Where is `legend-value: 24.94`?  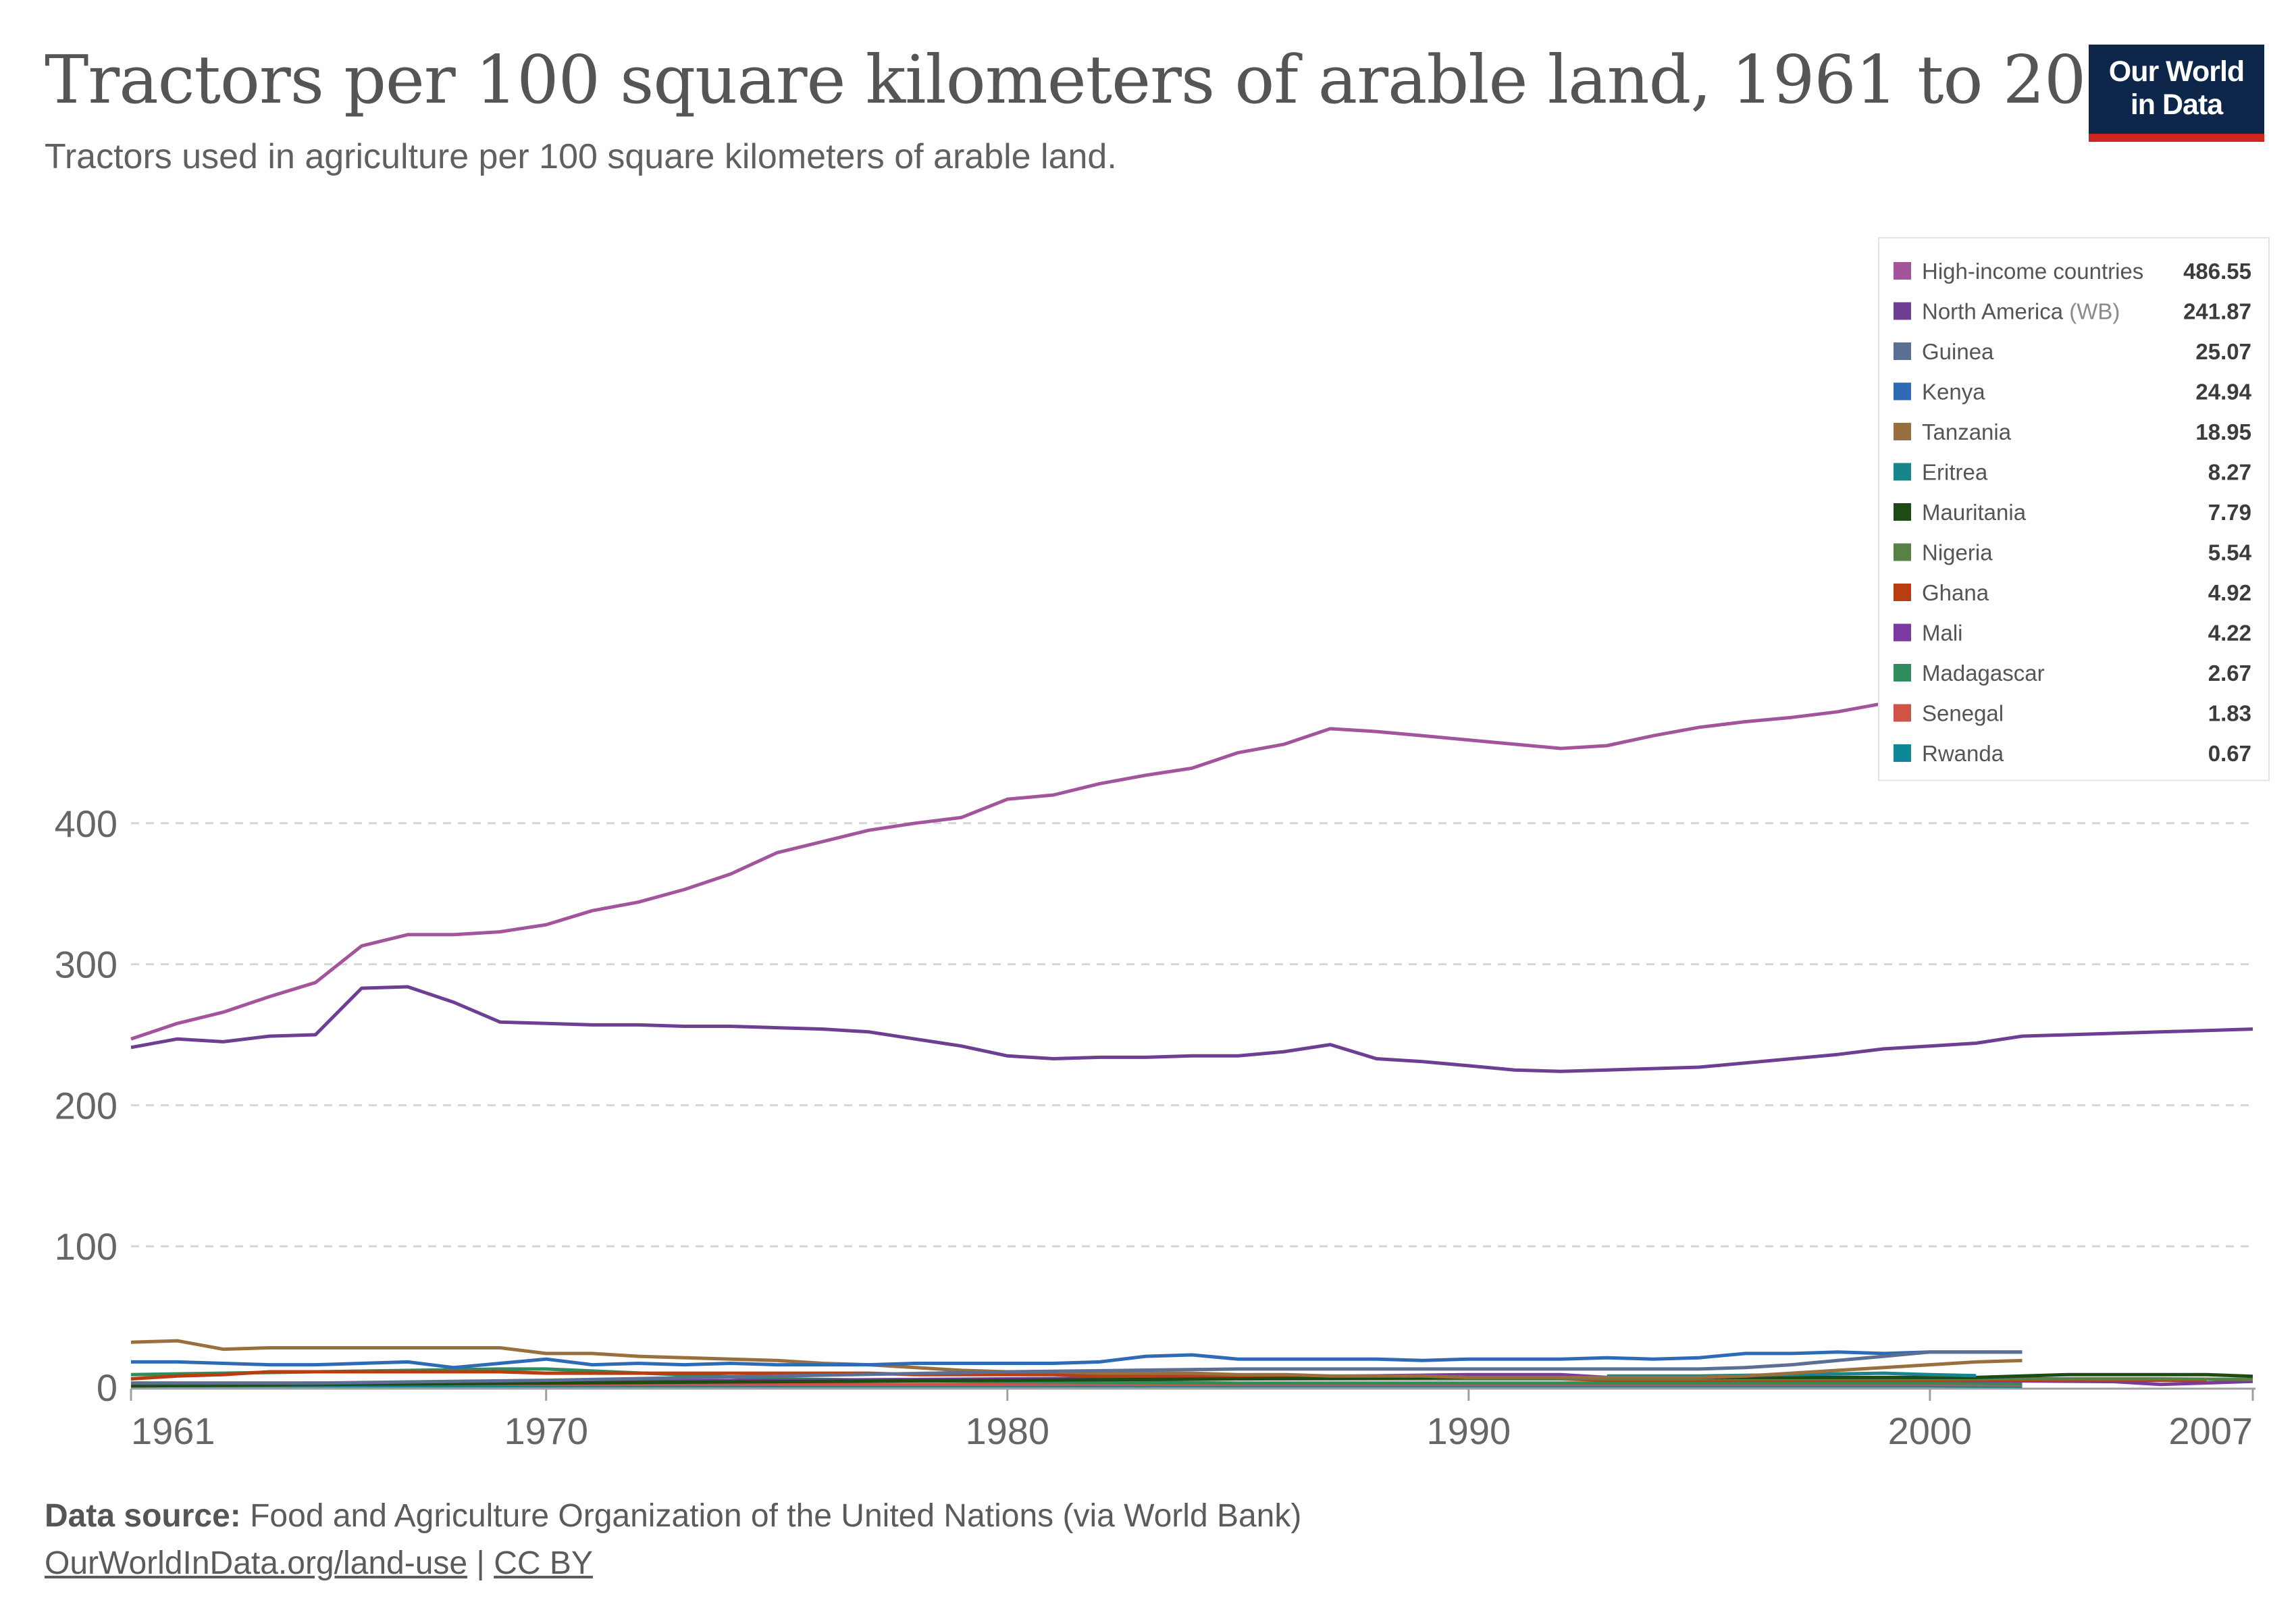 legend-value: 24.94 is located at coordinates (2223, 392).